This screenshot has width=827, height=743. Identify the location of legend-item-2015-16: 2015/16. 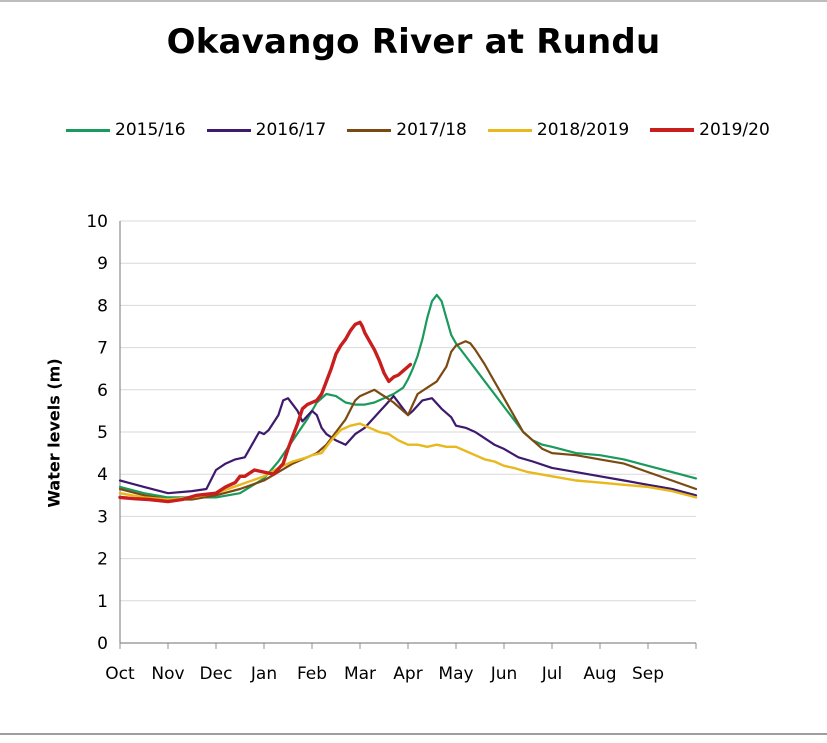
(126, 130).